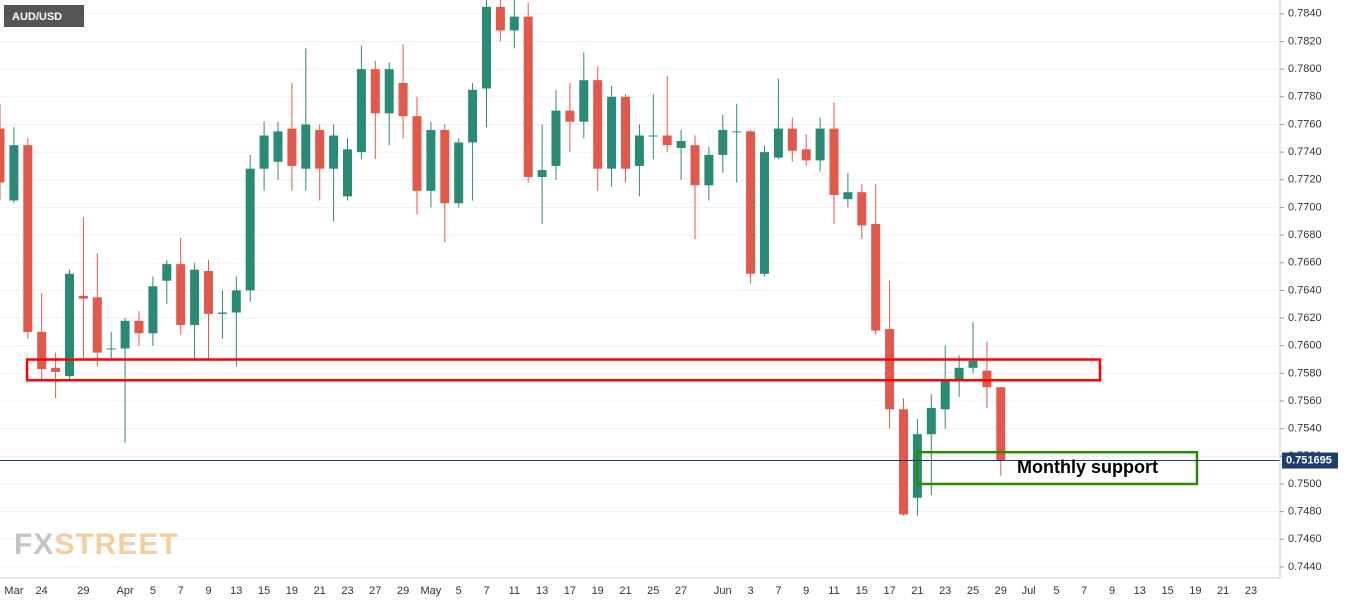 The height and width of the screenshot is (604, 1351). Describe the element at coordinates (1305, 263) in the screenshot. I see `y-tick-label: 0.7660` at that location.